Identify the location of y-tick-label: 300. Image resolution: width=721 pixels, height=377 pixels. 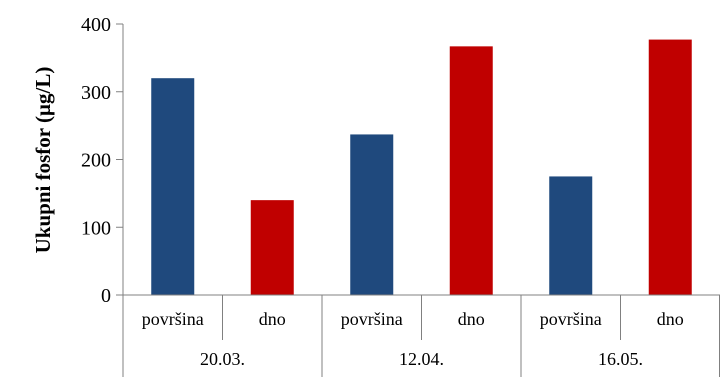
(96, 93).